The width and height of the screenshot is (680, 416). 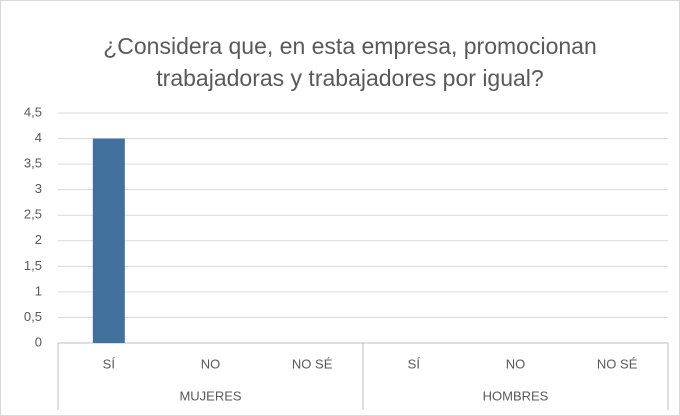 What do you see at coordinates (38, 341) in the screenshot?
I see `y-tick-label: 0` at bounding box center [38, 341].